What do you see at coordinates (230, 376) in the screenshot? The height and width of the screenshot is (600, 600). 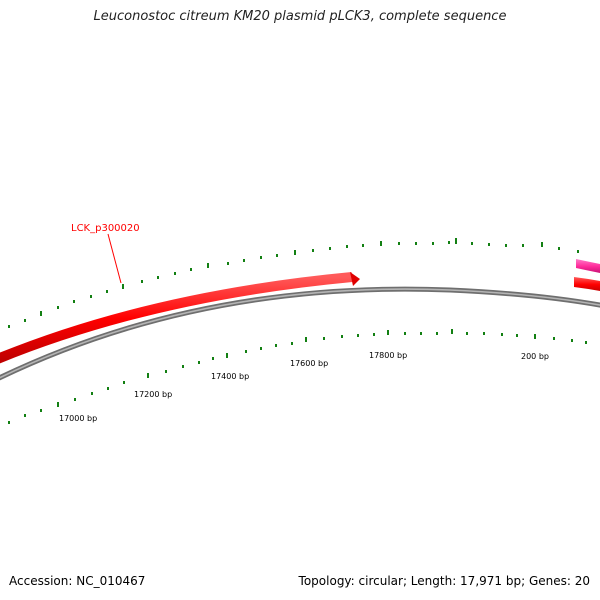 I see `tick-label-17400: 17400 bp` at bounding box center [230, 376].